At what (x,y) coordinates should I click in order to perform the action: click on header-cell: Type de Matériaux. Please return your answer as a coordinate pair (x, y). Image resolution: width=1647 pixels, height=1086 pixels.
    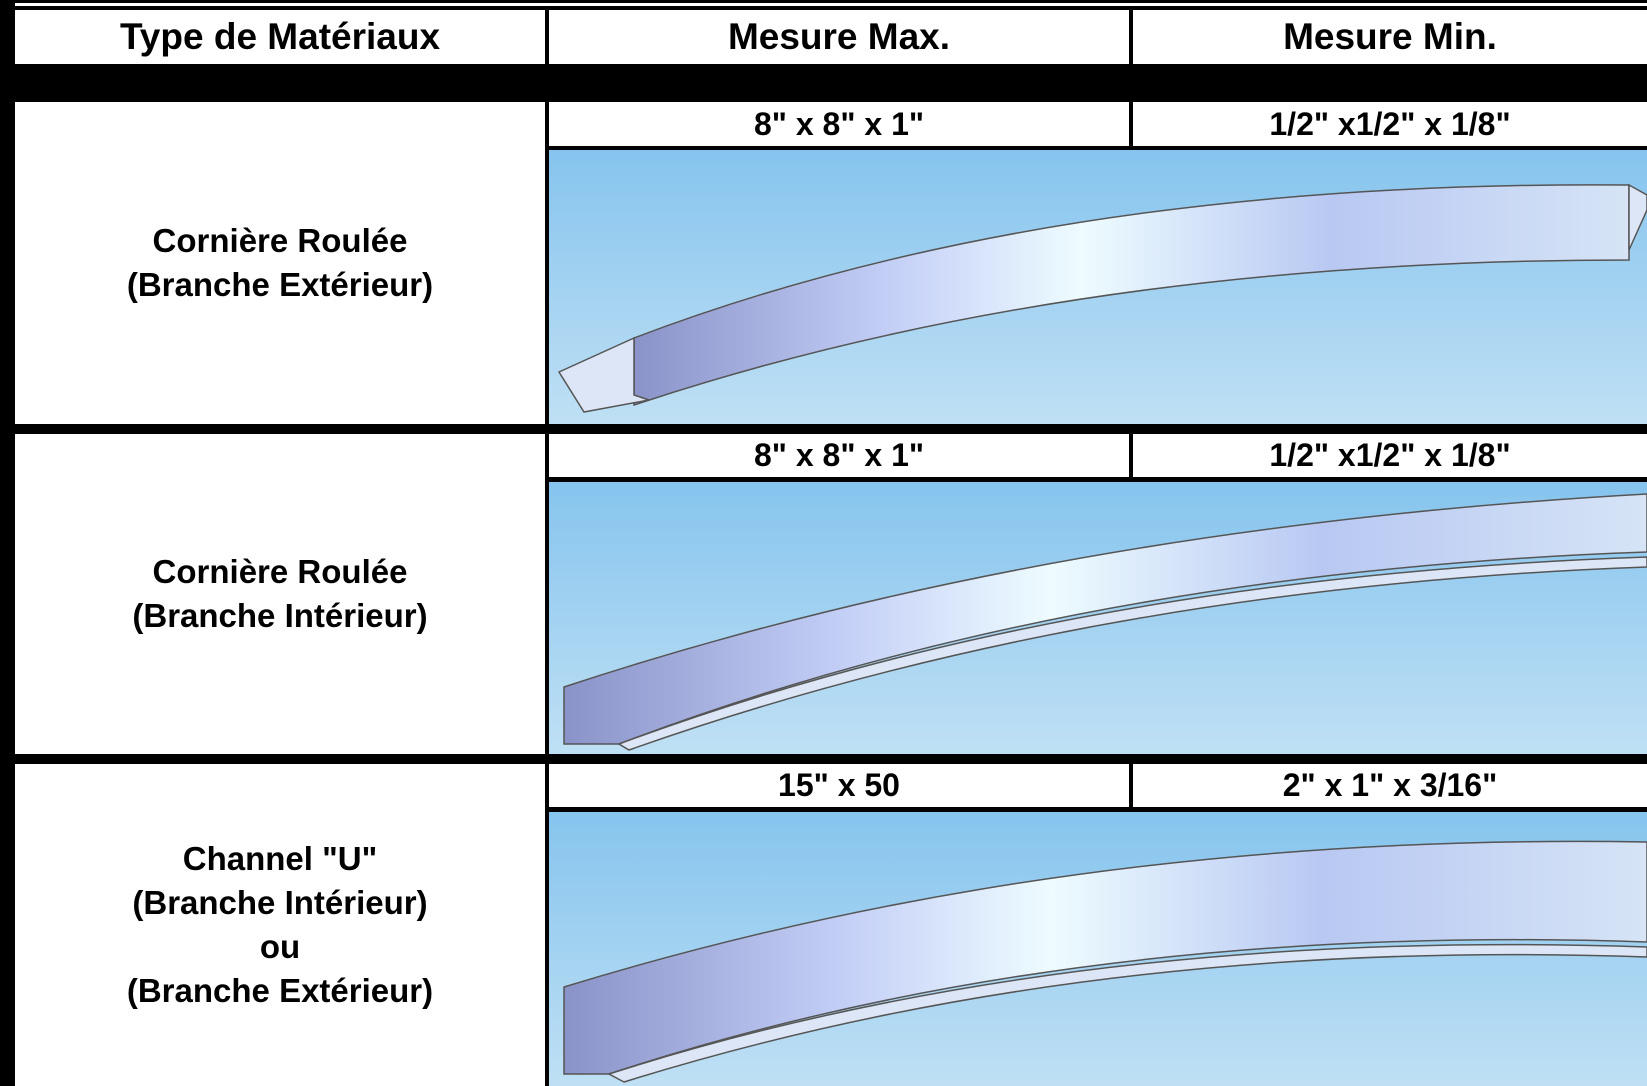
    Looking at the image, I should click on (280, 37).